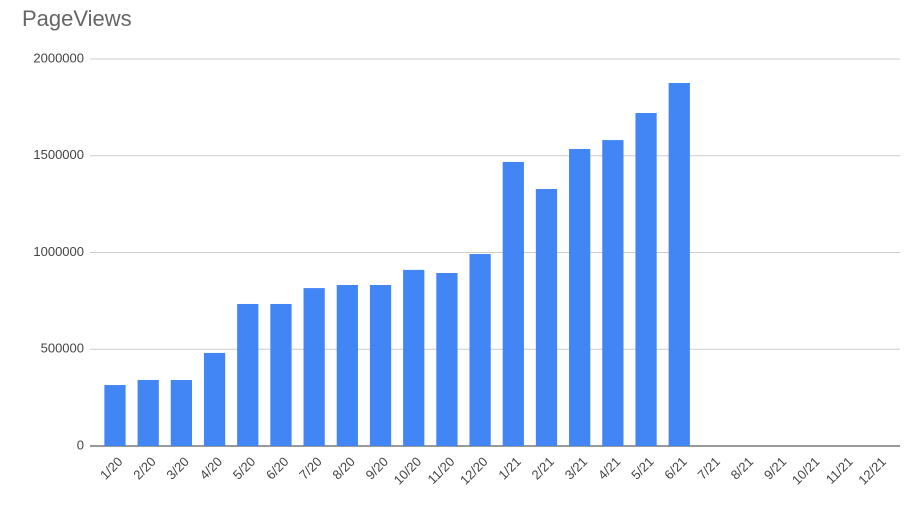 The height and width of the screenshot is (508, 914). Describe the element at coordinates (441, 470) in the screenshot. I see `x-tick-label: 11/20` at that location.